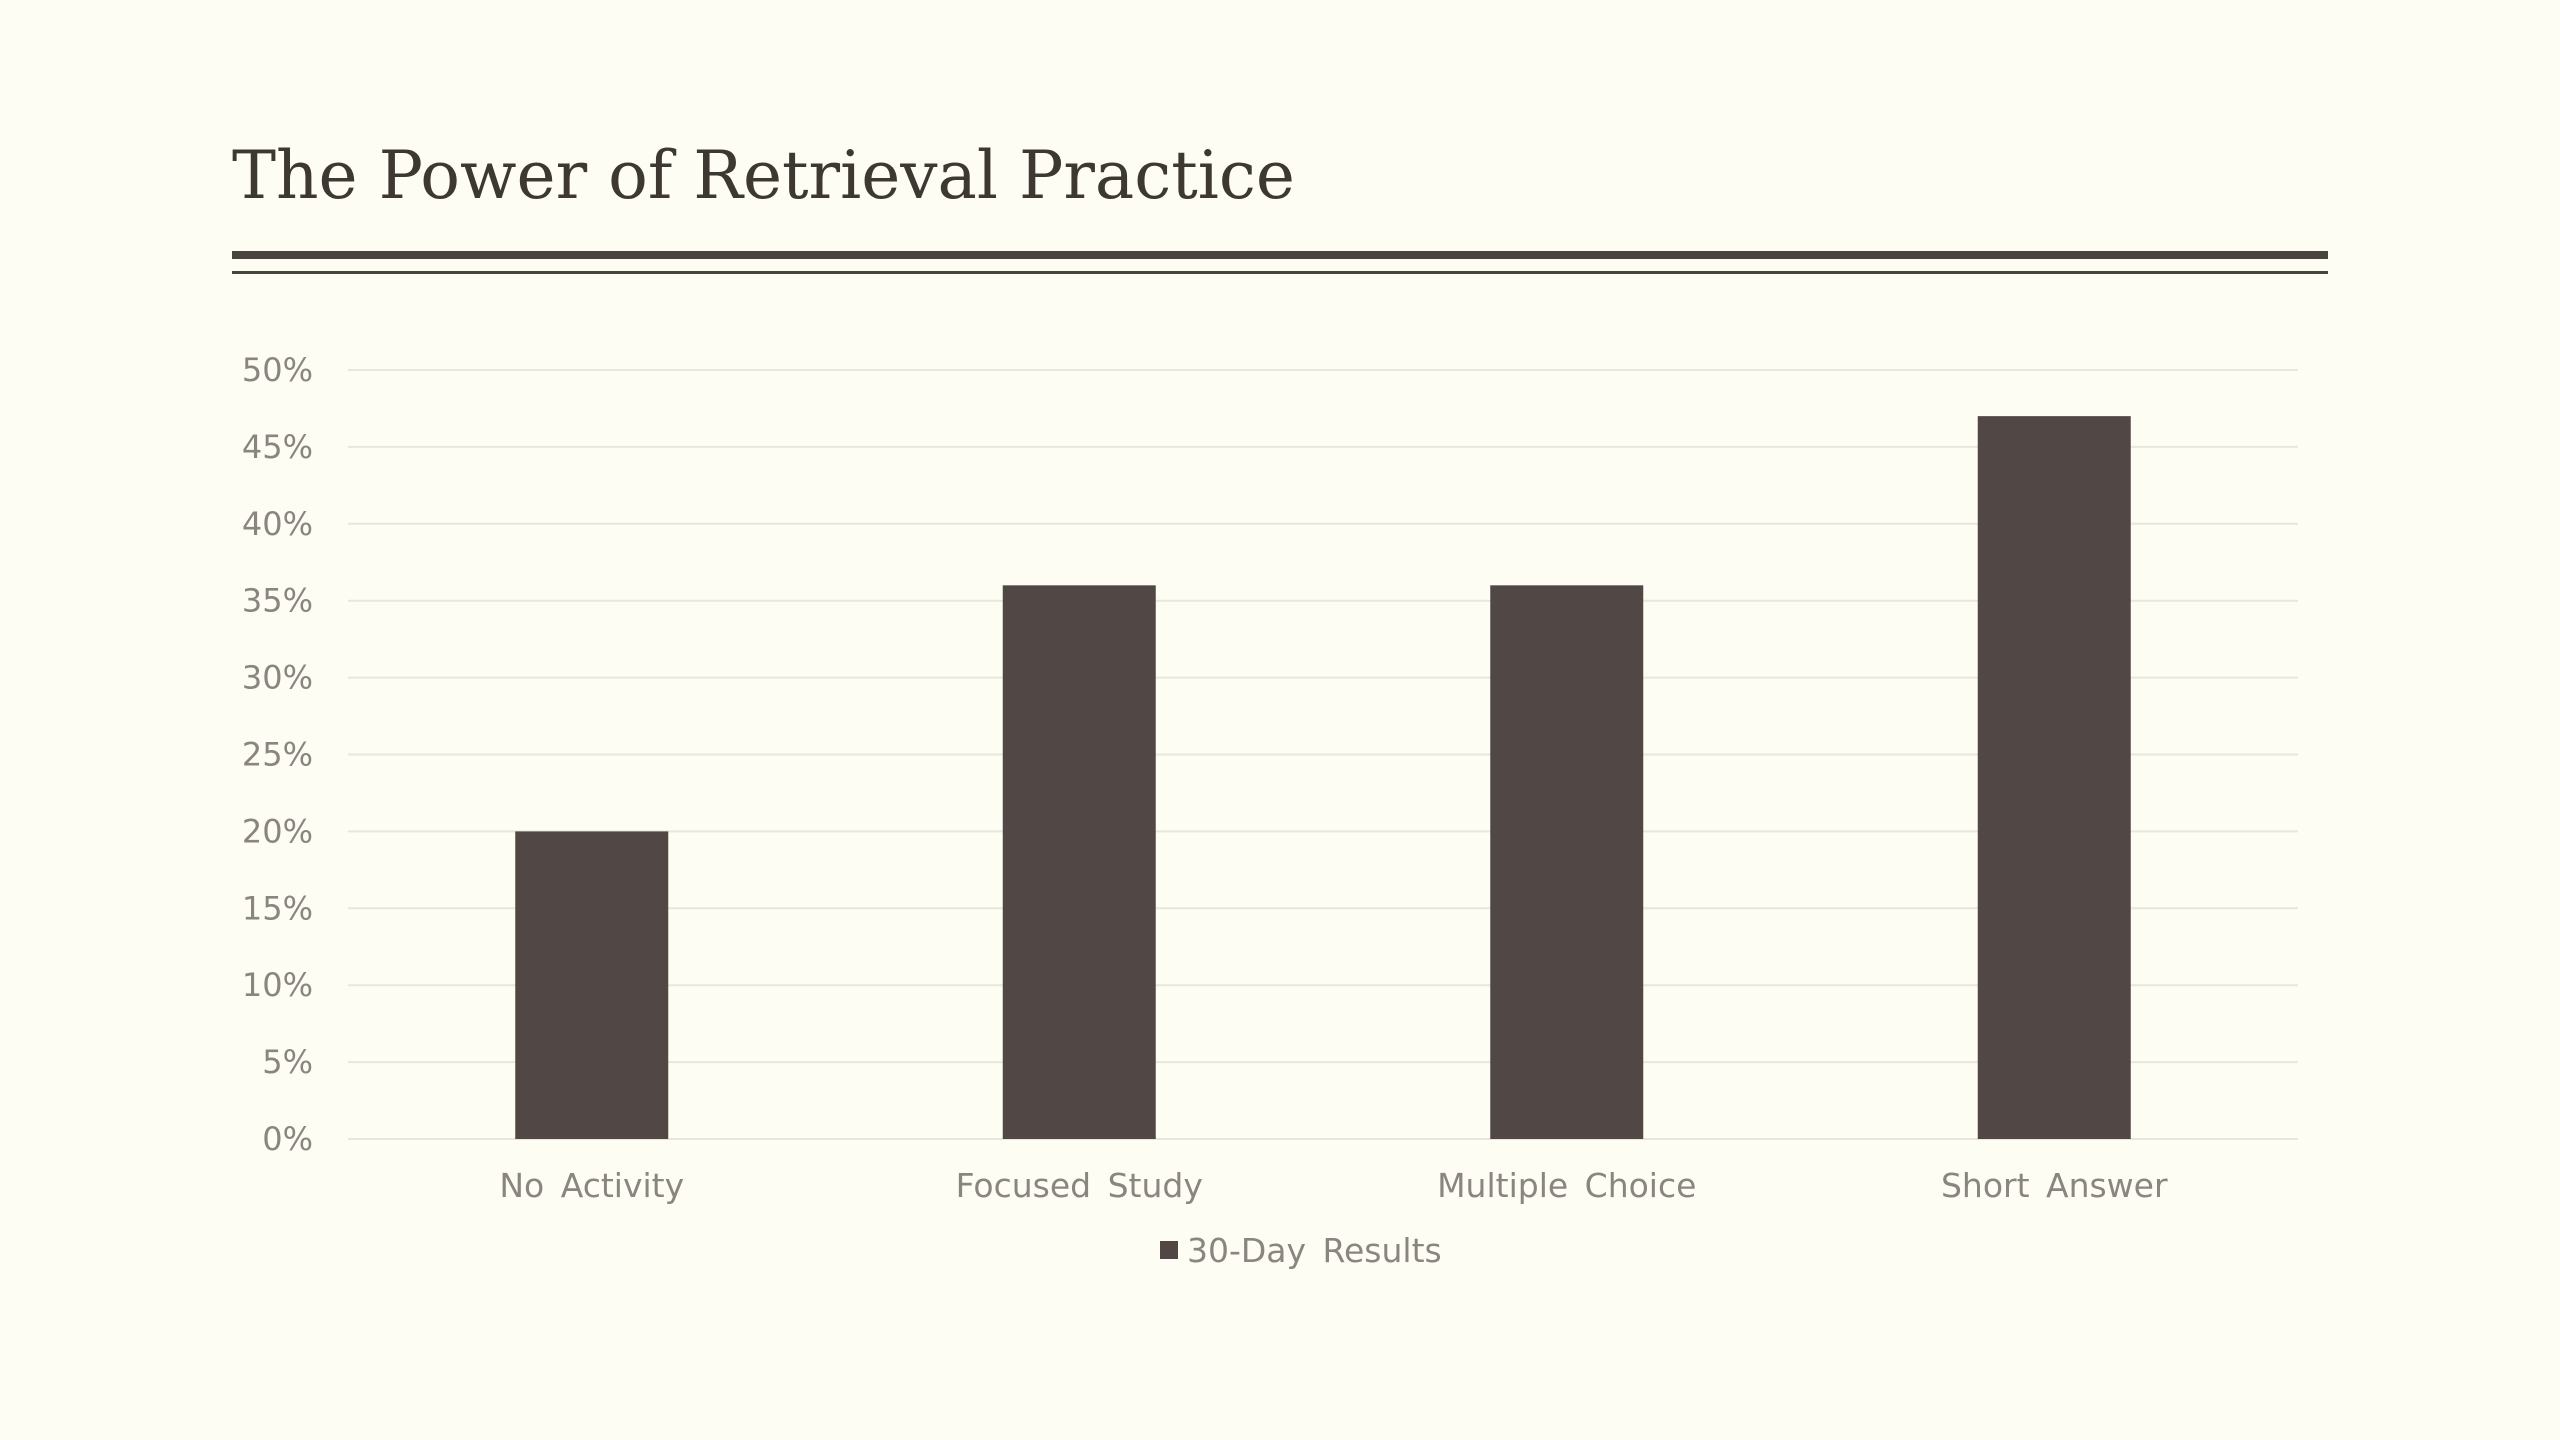 The height and width of the screenshot is (1440, 2560). I want to click on y-tick-label: 5%, so click(287, 1062).